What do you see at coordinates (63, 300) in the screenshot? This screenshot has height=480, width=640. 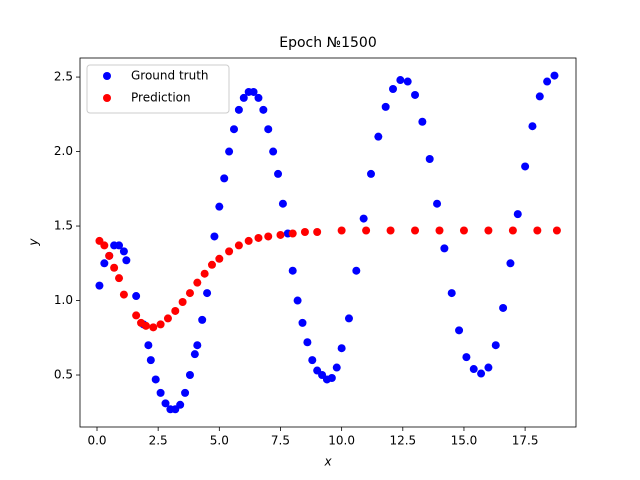 I see `y-tick-label: 1.0` at bounding box center [63, 300].